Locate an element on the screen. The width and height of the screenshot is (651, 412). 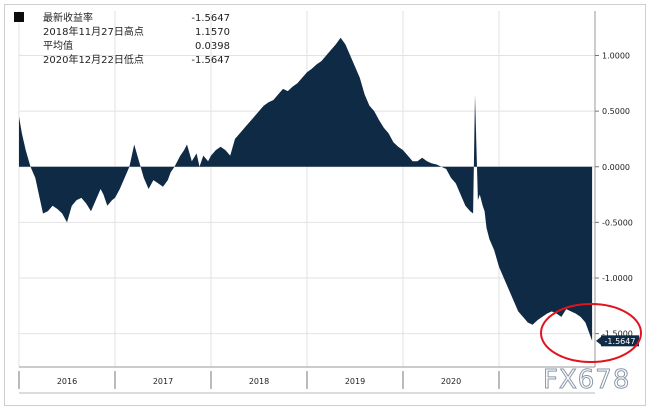
legend-label-high: 2018年11月27日高点 is located at coordinates (93, 31).